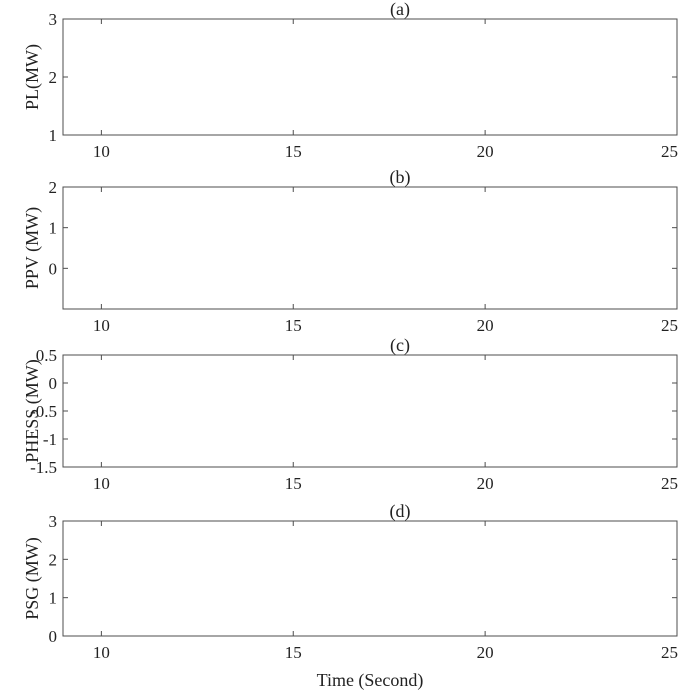 The height and width of the screenshot is (692, 685). What do you see at coordinates (400, 511) in the screenshot?
I see `panel-title: (d)` at bounding box center [400, 511].